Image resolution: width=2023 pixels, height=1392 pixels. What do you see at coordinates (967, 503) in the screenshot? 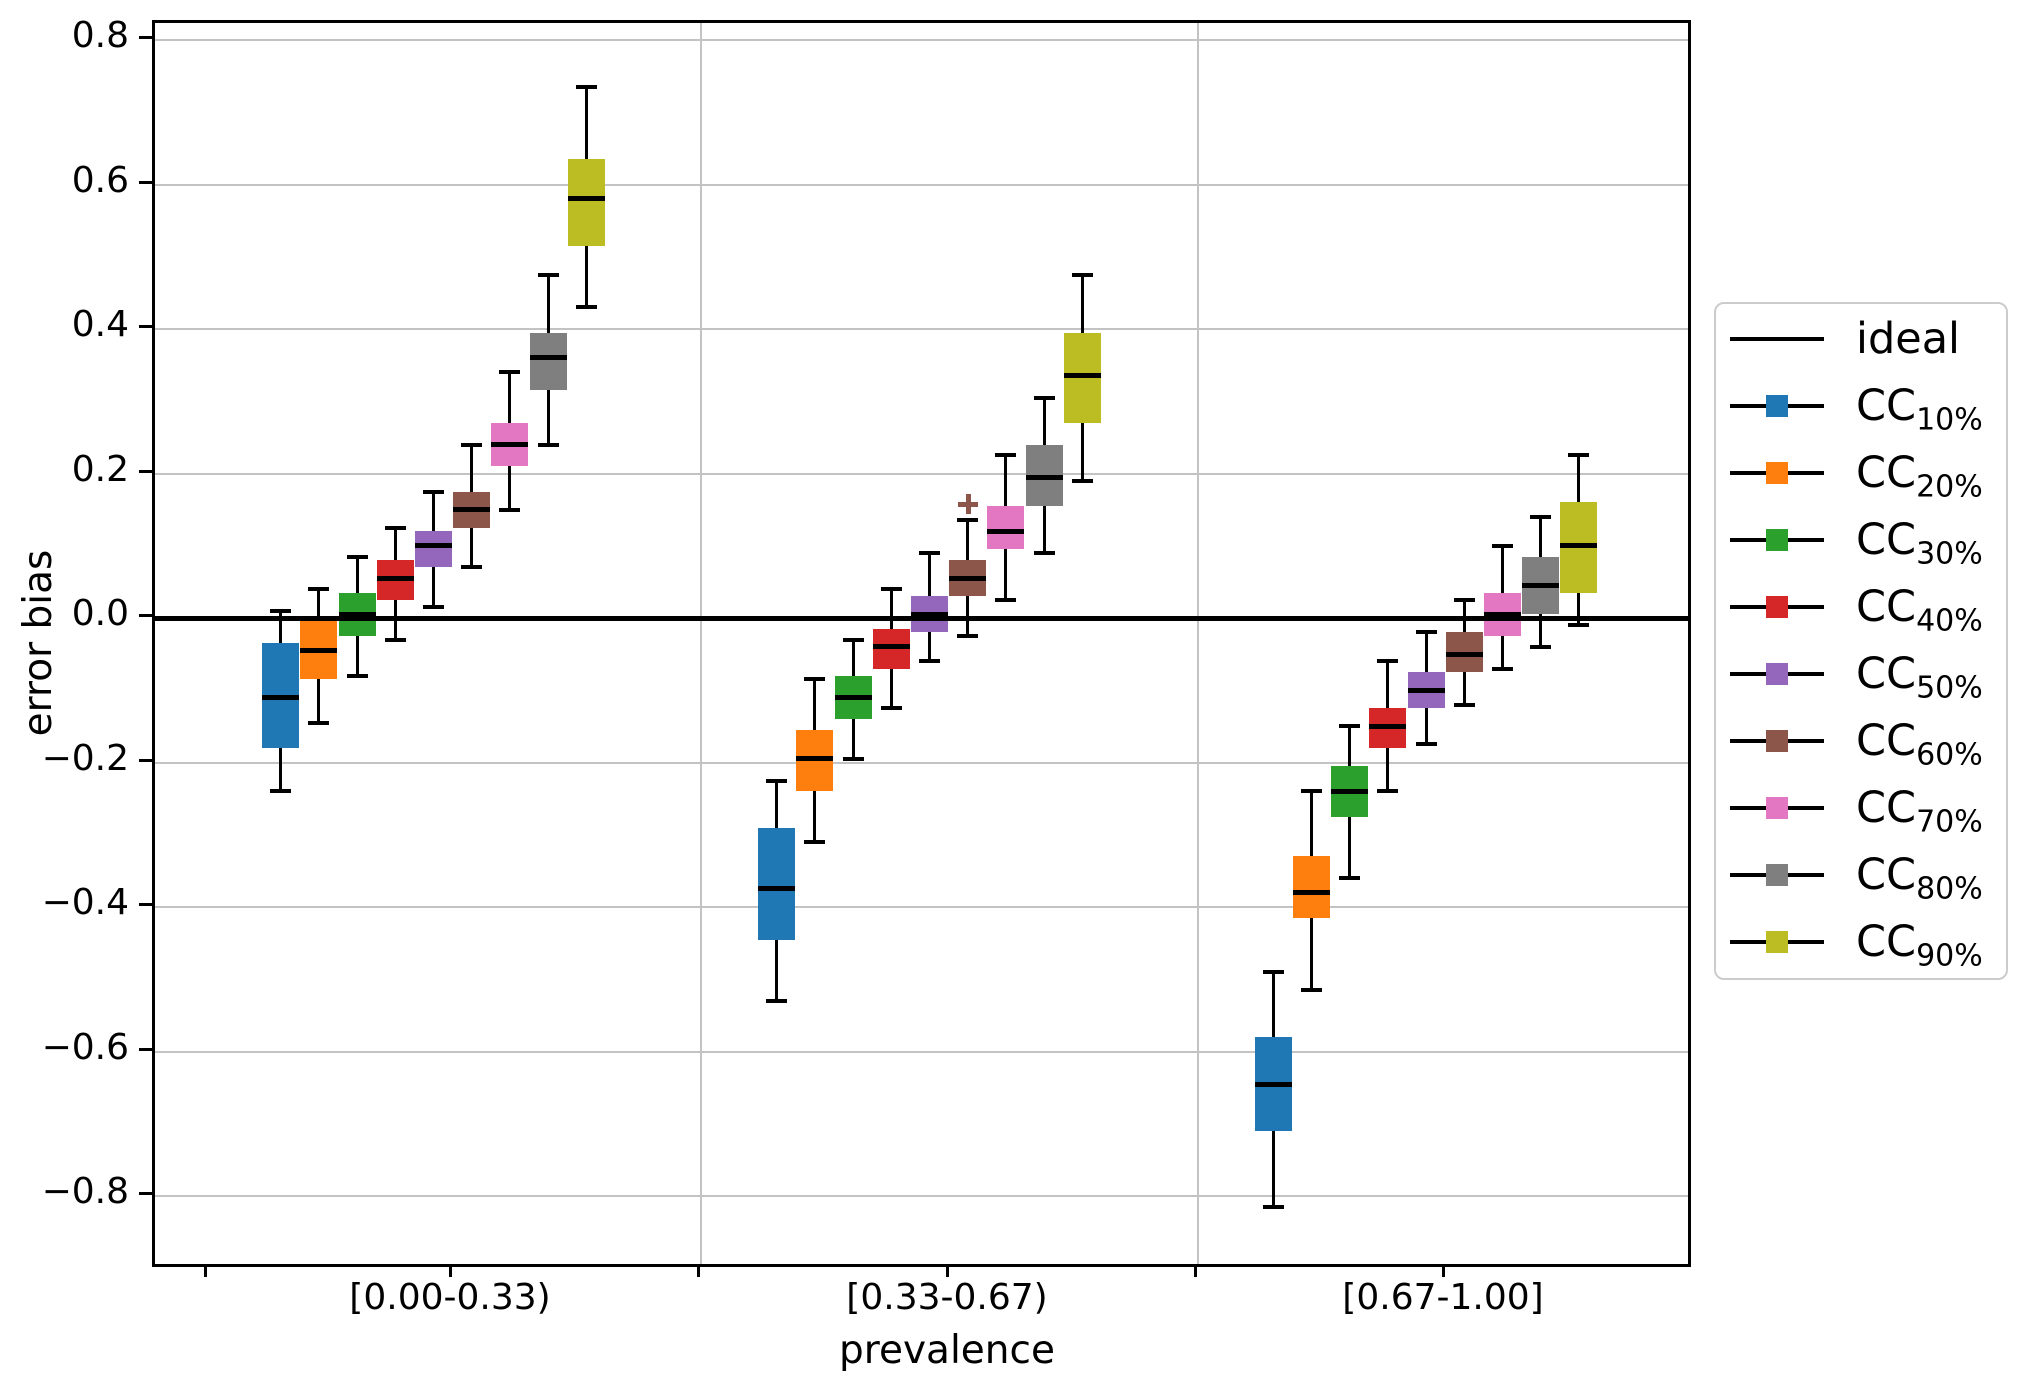
I see `flier-marker` at bounding box center [967, 503].